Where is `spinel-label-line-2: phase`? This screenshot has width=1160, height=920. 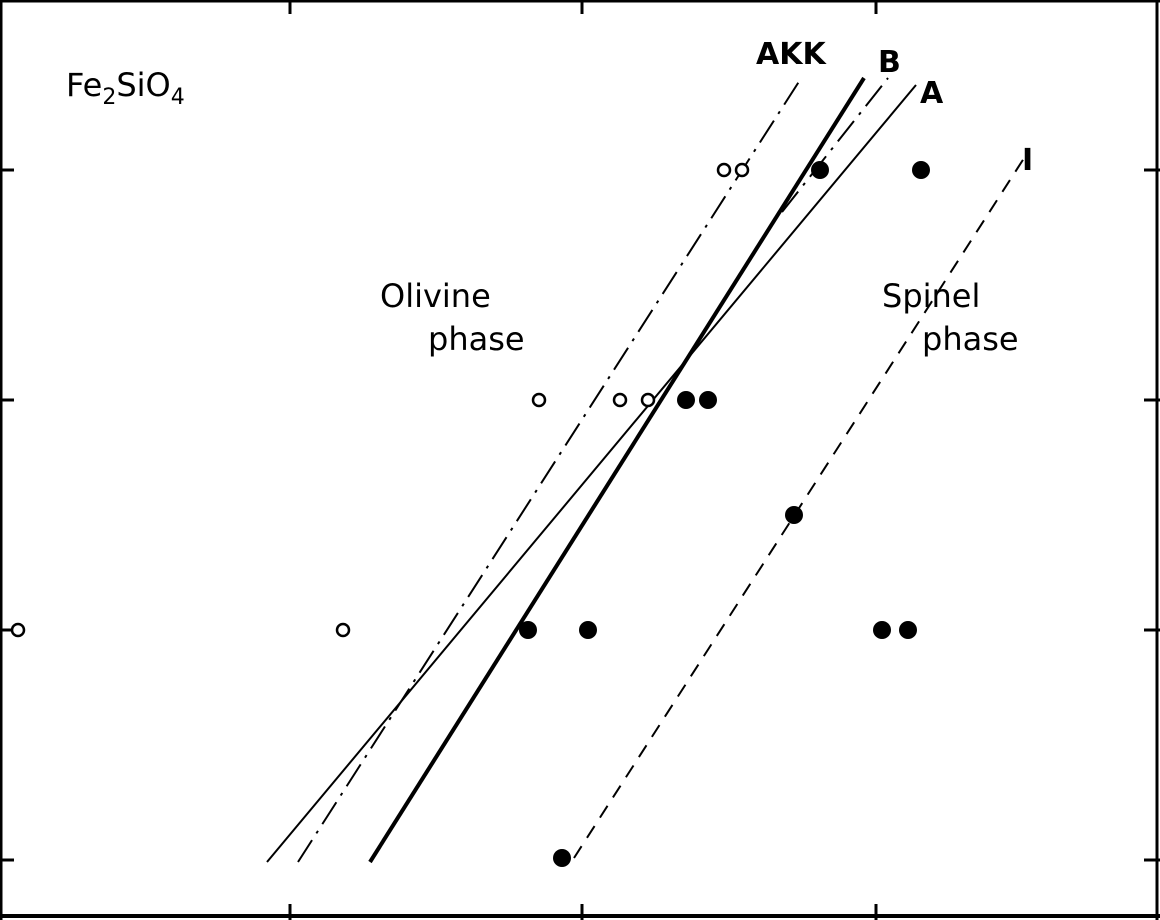
spinel-label-line-2: phase is located at coordinates (970, 339).